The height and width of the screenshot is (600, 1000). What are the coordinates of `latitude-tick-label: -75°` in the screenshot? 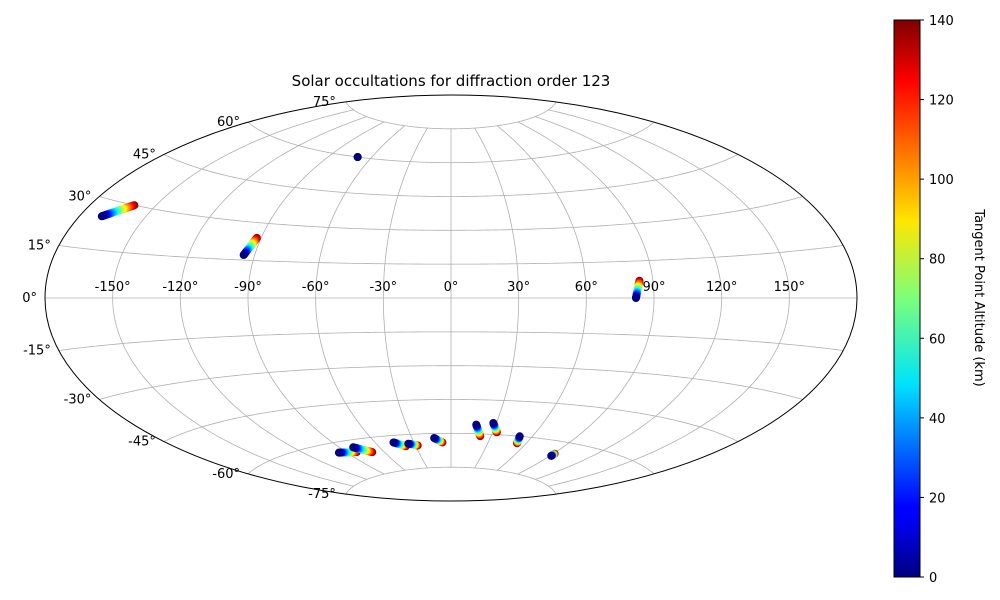 It's located at (322, 494).